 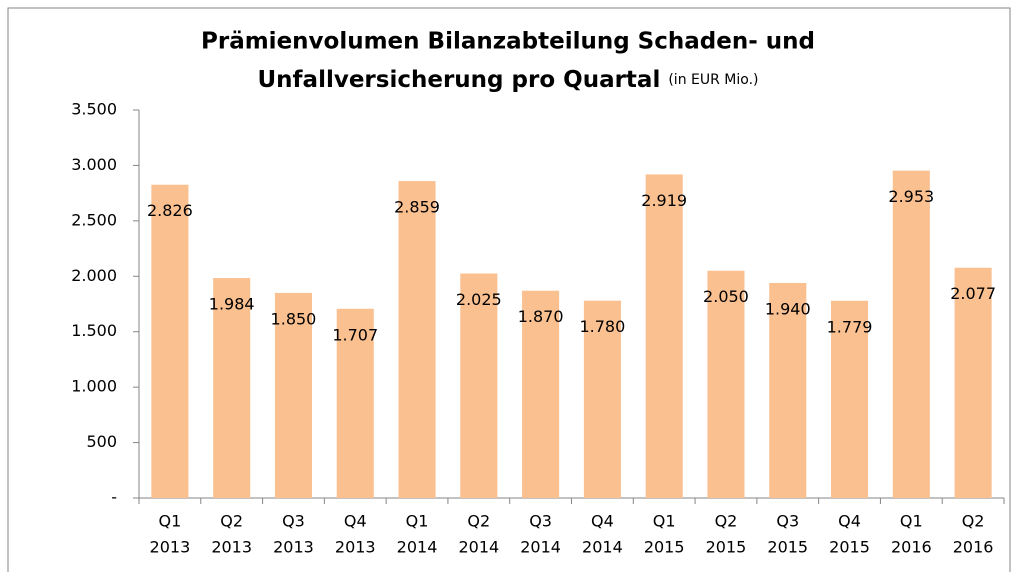 I want to click on data-label: 2.826, so click(x=170, y=210).